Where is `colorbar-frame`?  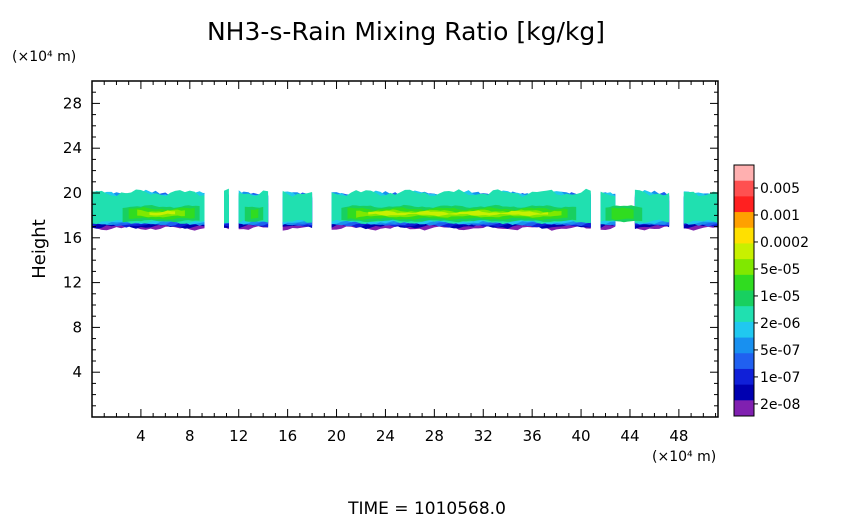
colorbar-frame is located at coordinates (744, 290).